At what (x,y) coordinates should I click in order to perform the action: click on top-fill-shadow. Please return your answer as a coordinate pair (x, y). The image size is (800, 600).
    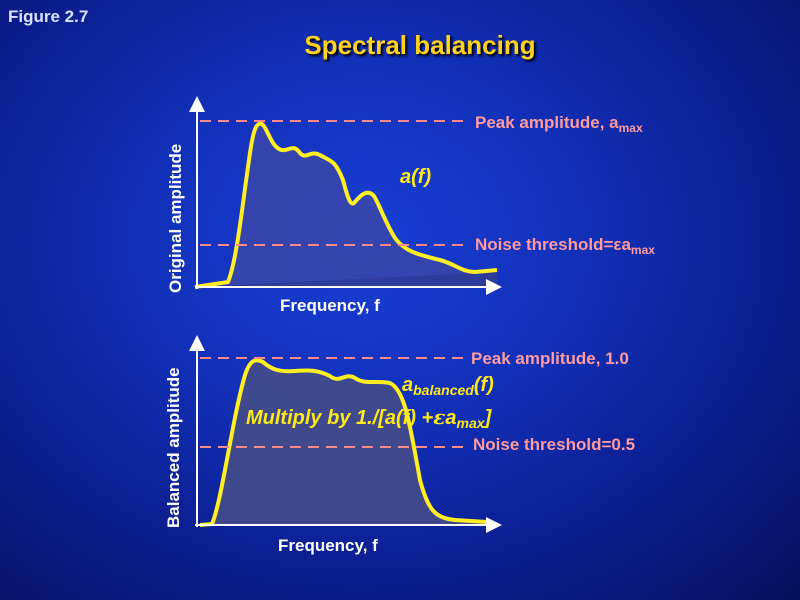
    Looking at the image, I should click on (346, 279).